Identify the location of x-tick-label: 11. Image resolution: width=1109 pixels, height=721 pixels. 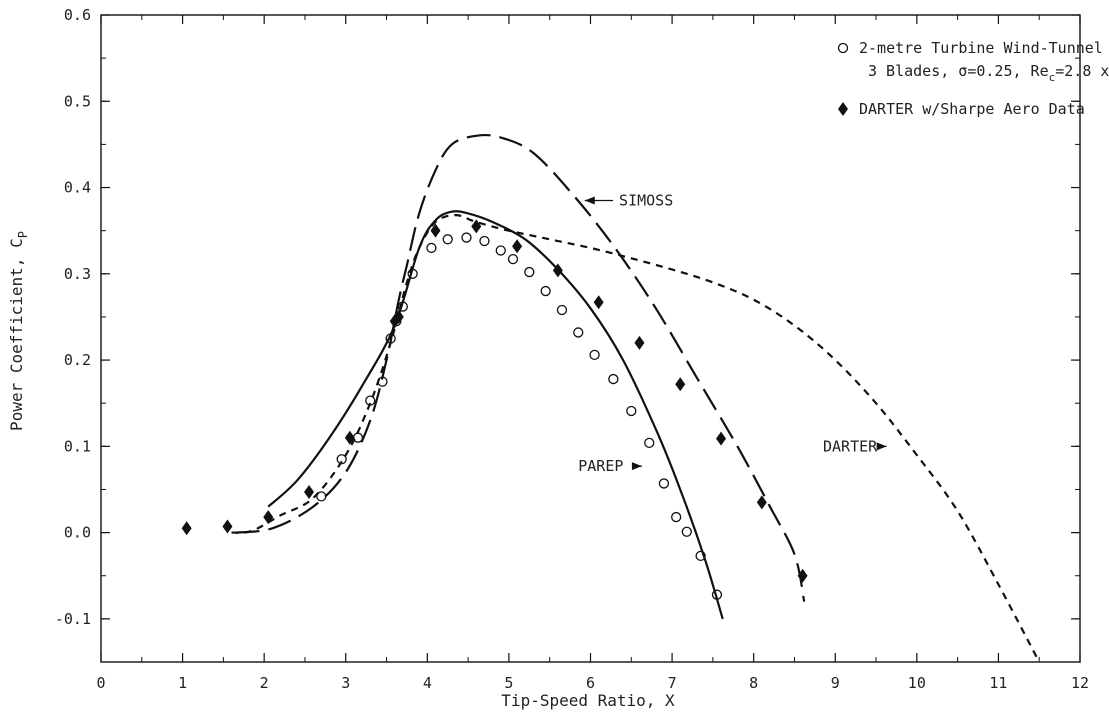
(998, 683).